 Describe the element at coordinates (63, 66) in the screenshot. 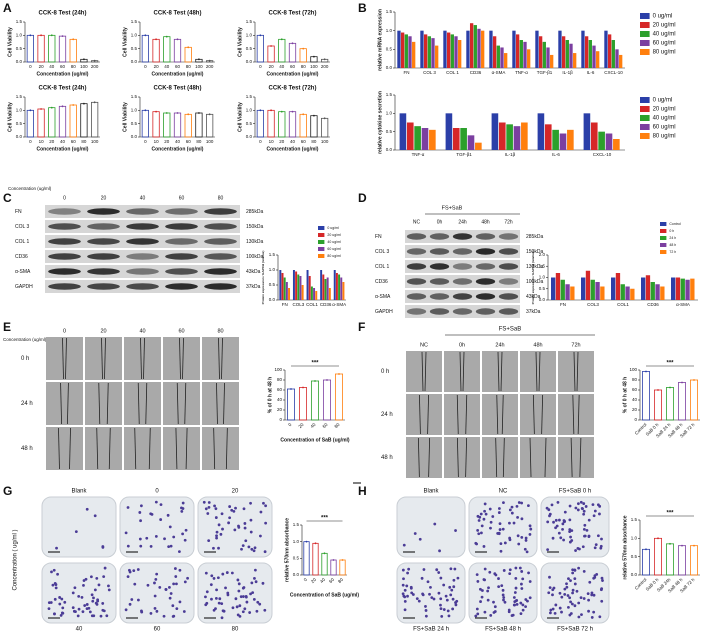

I see `x-tick-label: 60` at that location.